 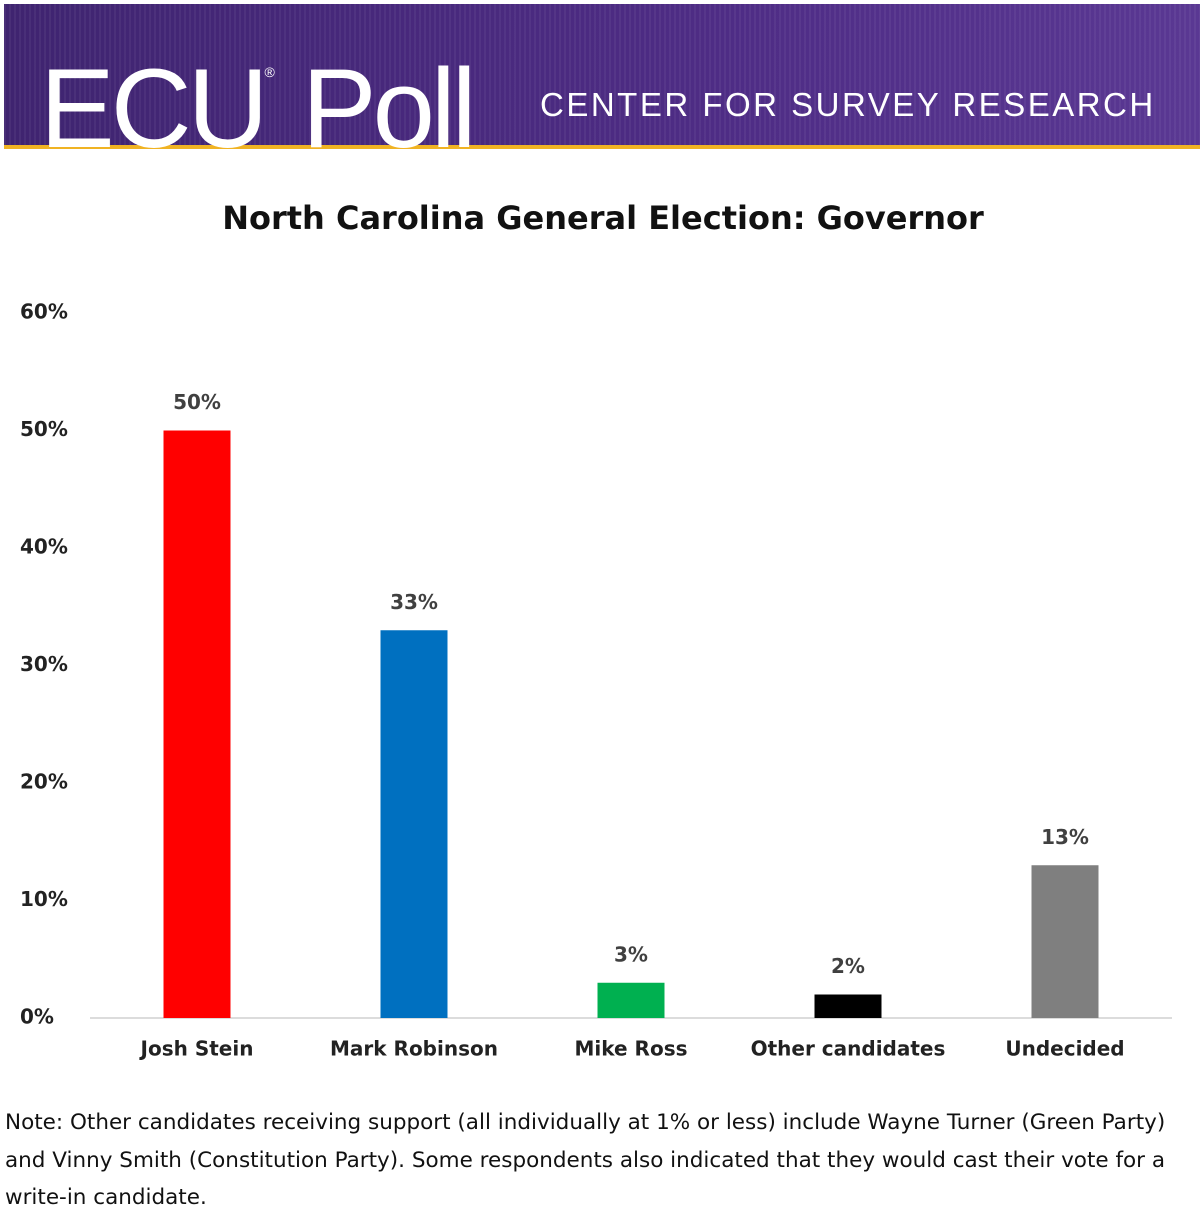 I want to click on value-label: 13%, so click(x=1065, y=837).